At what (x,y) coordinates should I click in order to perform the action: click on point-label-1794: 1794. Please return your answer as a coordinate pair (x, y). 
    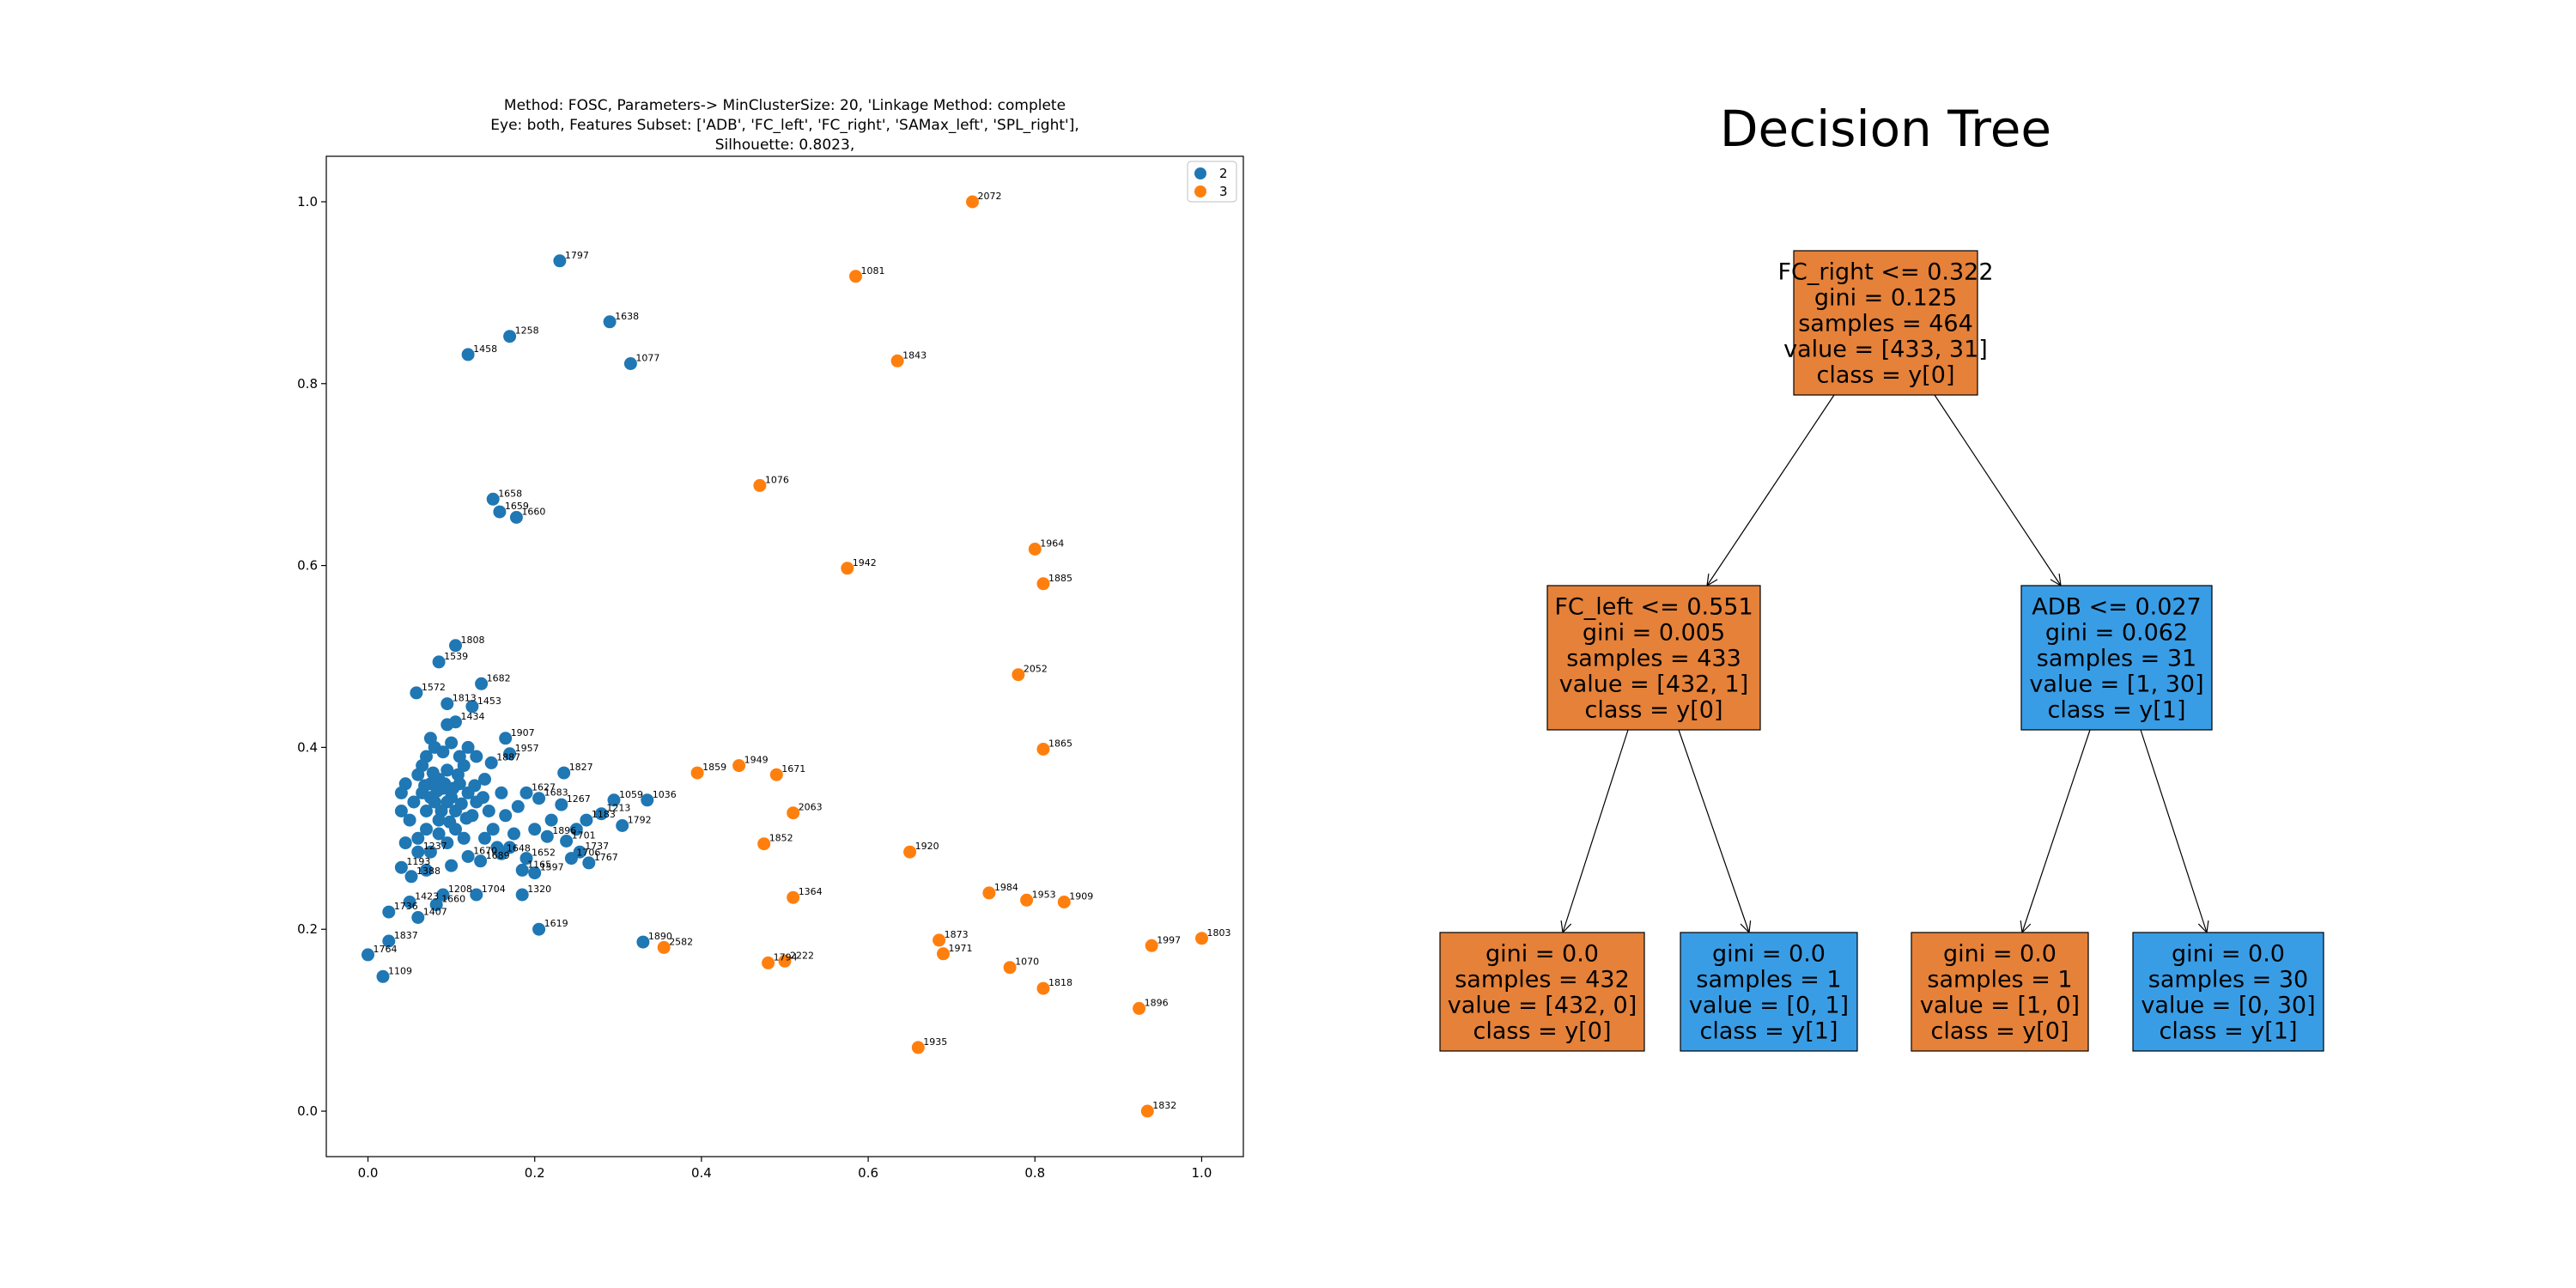
    Looking at the image, I should click on (786, 957).